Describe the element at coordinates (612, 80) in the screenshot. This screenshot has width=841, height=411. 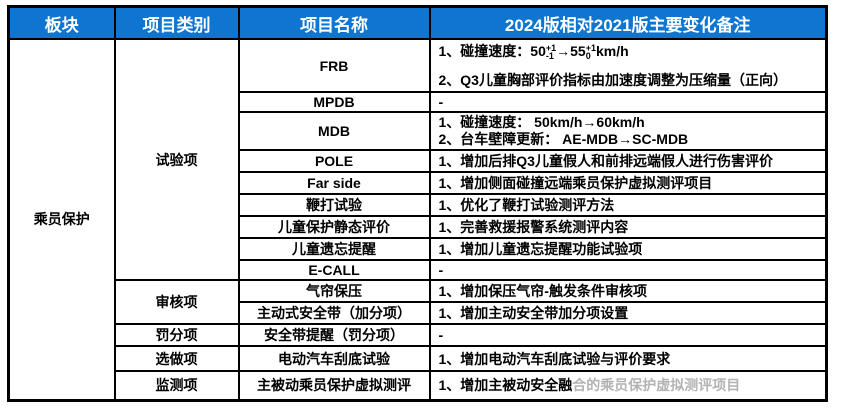
I see `frb-remark-line2: 2、Q3儿童胸部评价指标由加速度调整为压缩量（正向）` at that location.